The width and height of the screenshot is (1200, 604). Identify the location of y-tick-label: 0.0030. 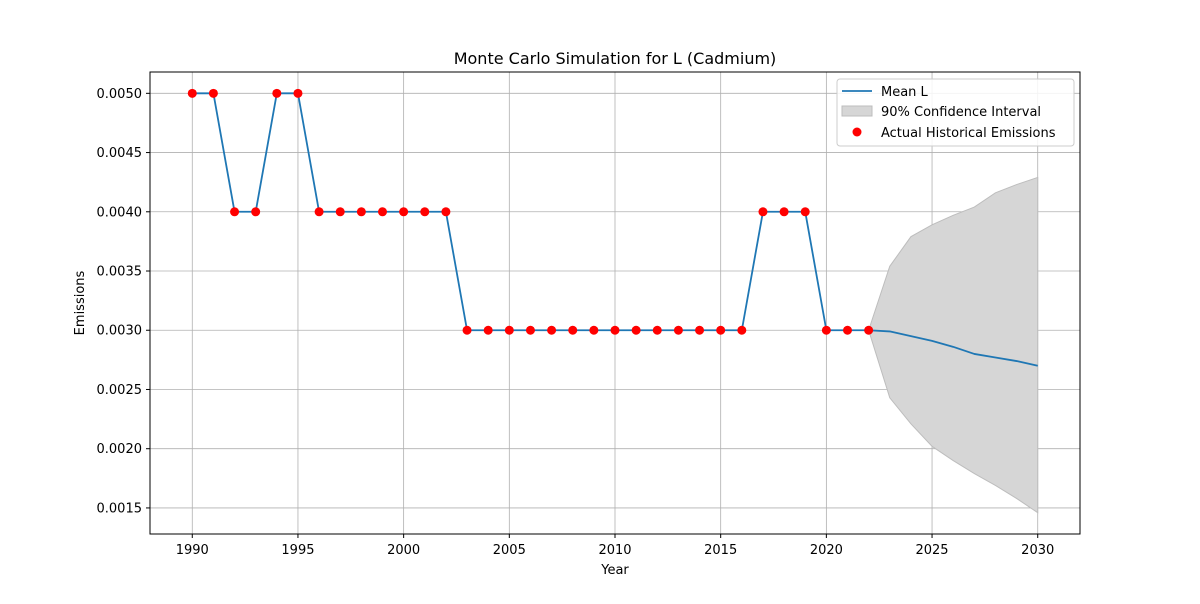
(120, 331).